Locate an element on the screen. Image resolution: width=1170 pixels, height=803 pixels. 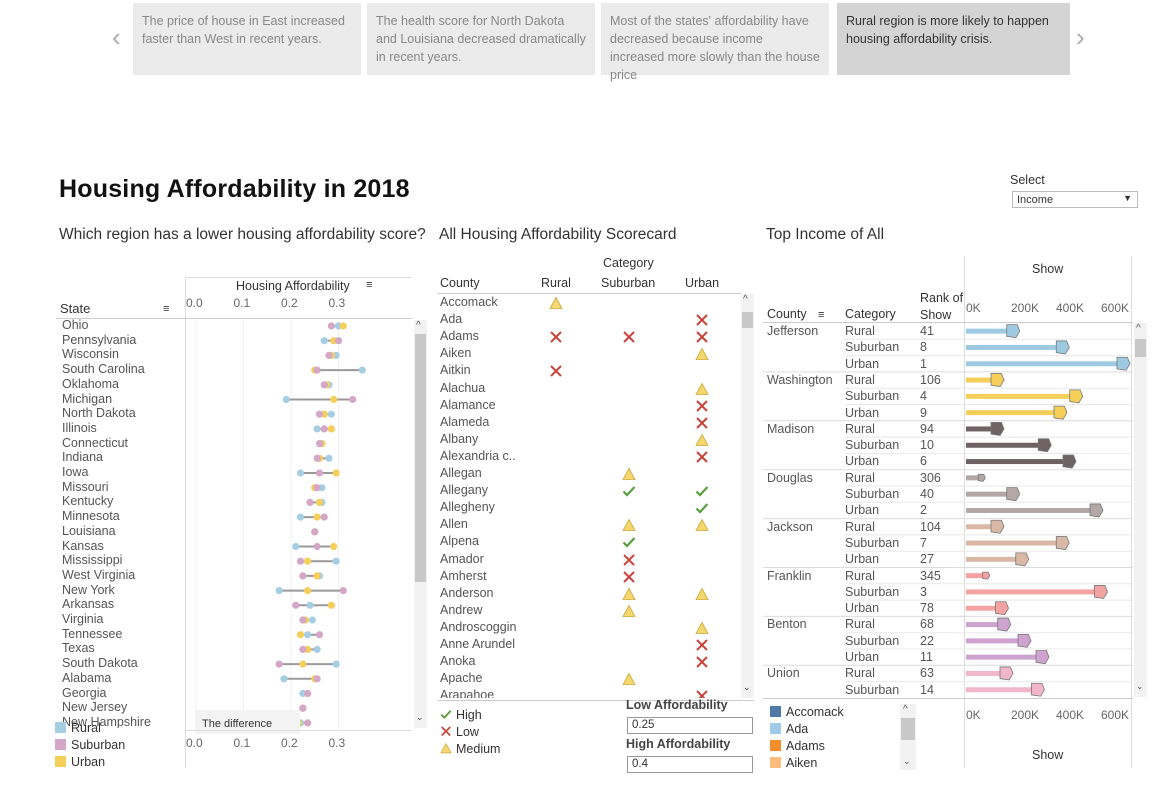
low-affordability-input: 0.25 is located at coordinates (690, 725).